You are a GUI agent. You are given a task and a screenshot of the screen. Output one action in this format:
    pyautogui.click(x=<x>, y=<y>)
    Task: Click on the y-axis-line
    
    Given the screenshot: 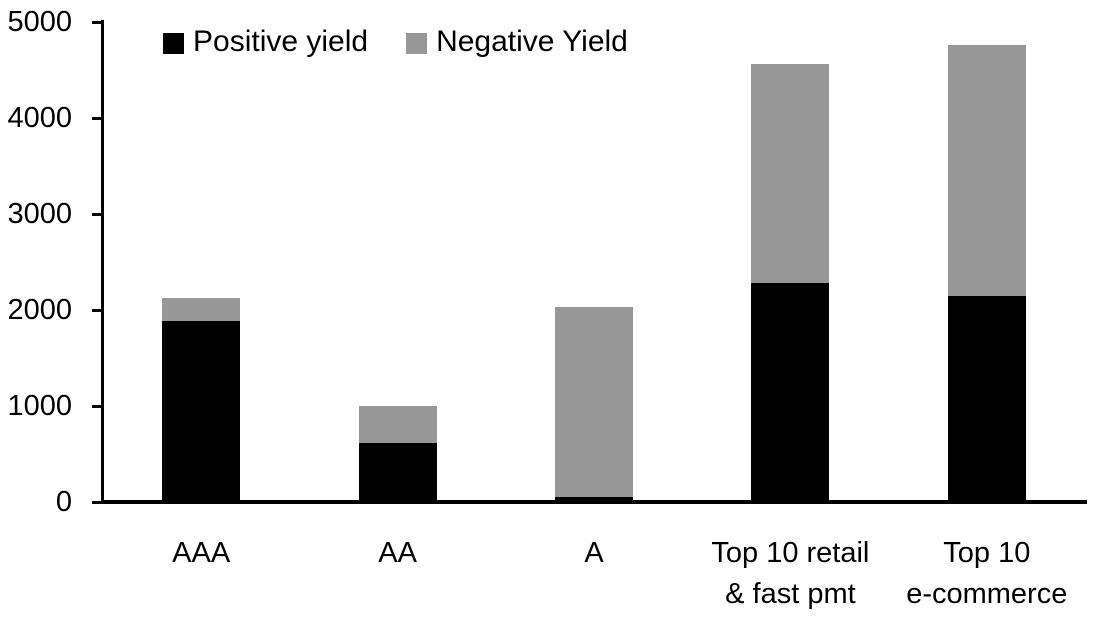 What is the action you would take?
    pyautogui.click(x=102, y=262)
    